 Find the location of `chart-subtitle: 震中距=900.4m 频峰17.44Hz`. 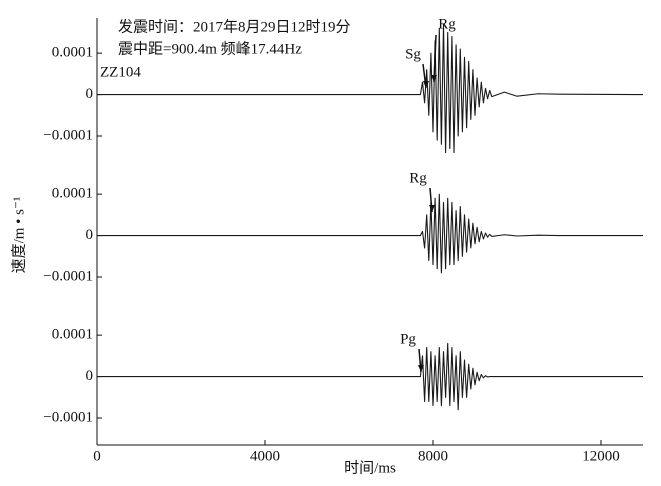

chart-subtitle: 震中距=900.4m 频峰17.44Hz is located at coordinates (210, 48).